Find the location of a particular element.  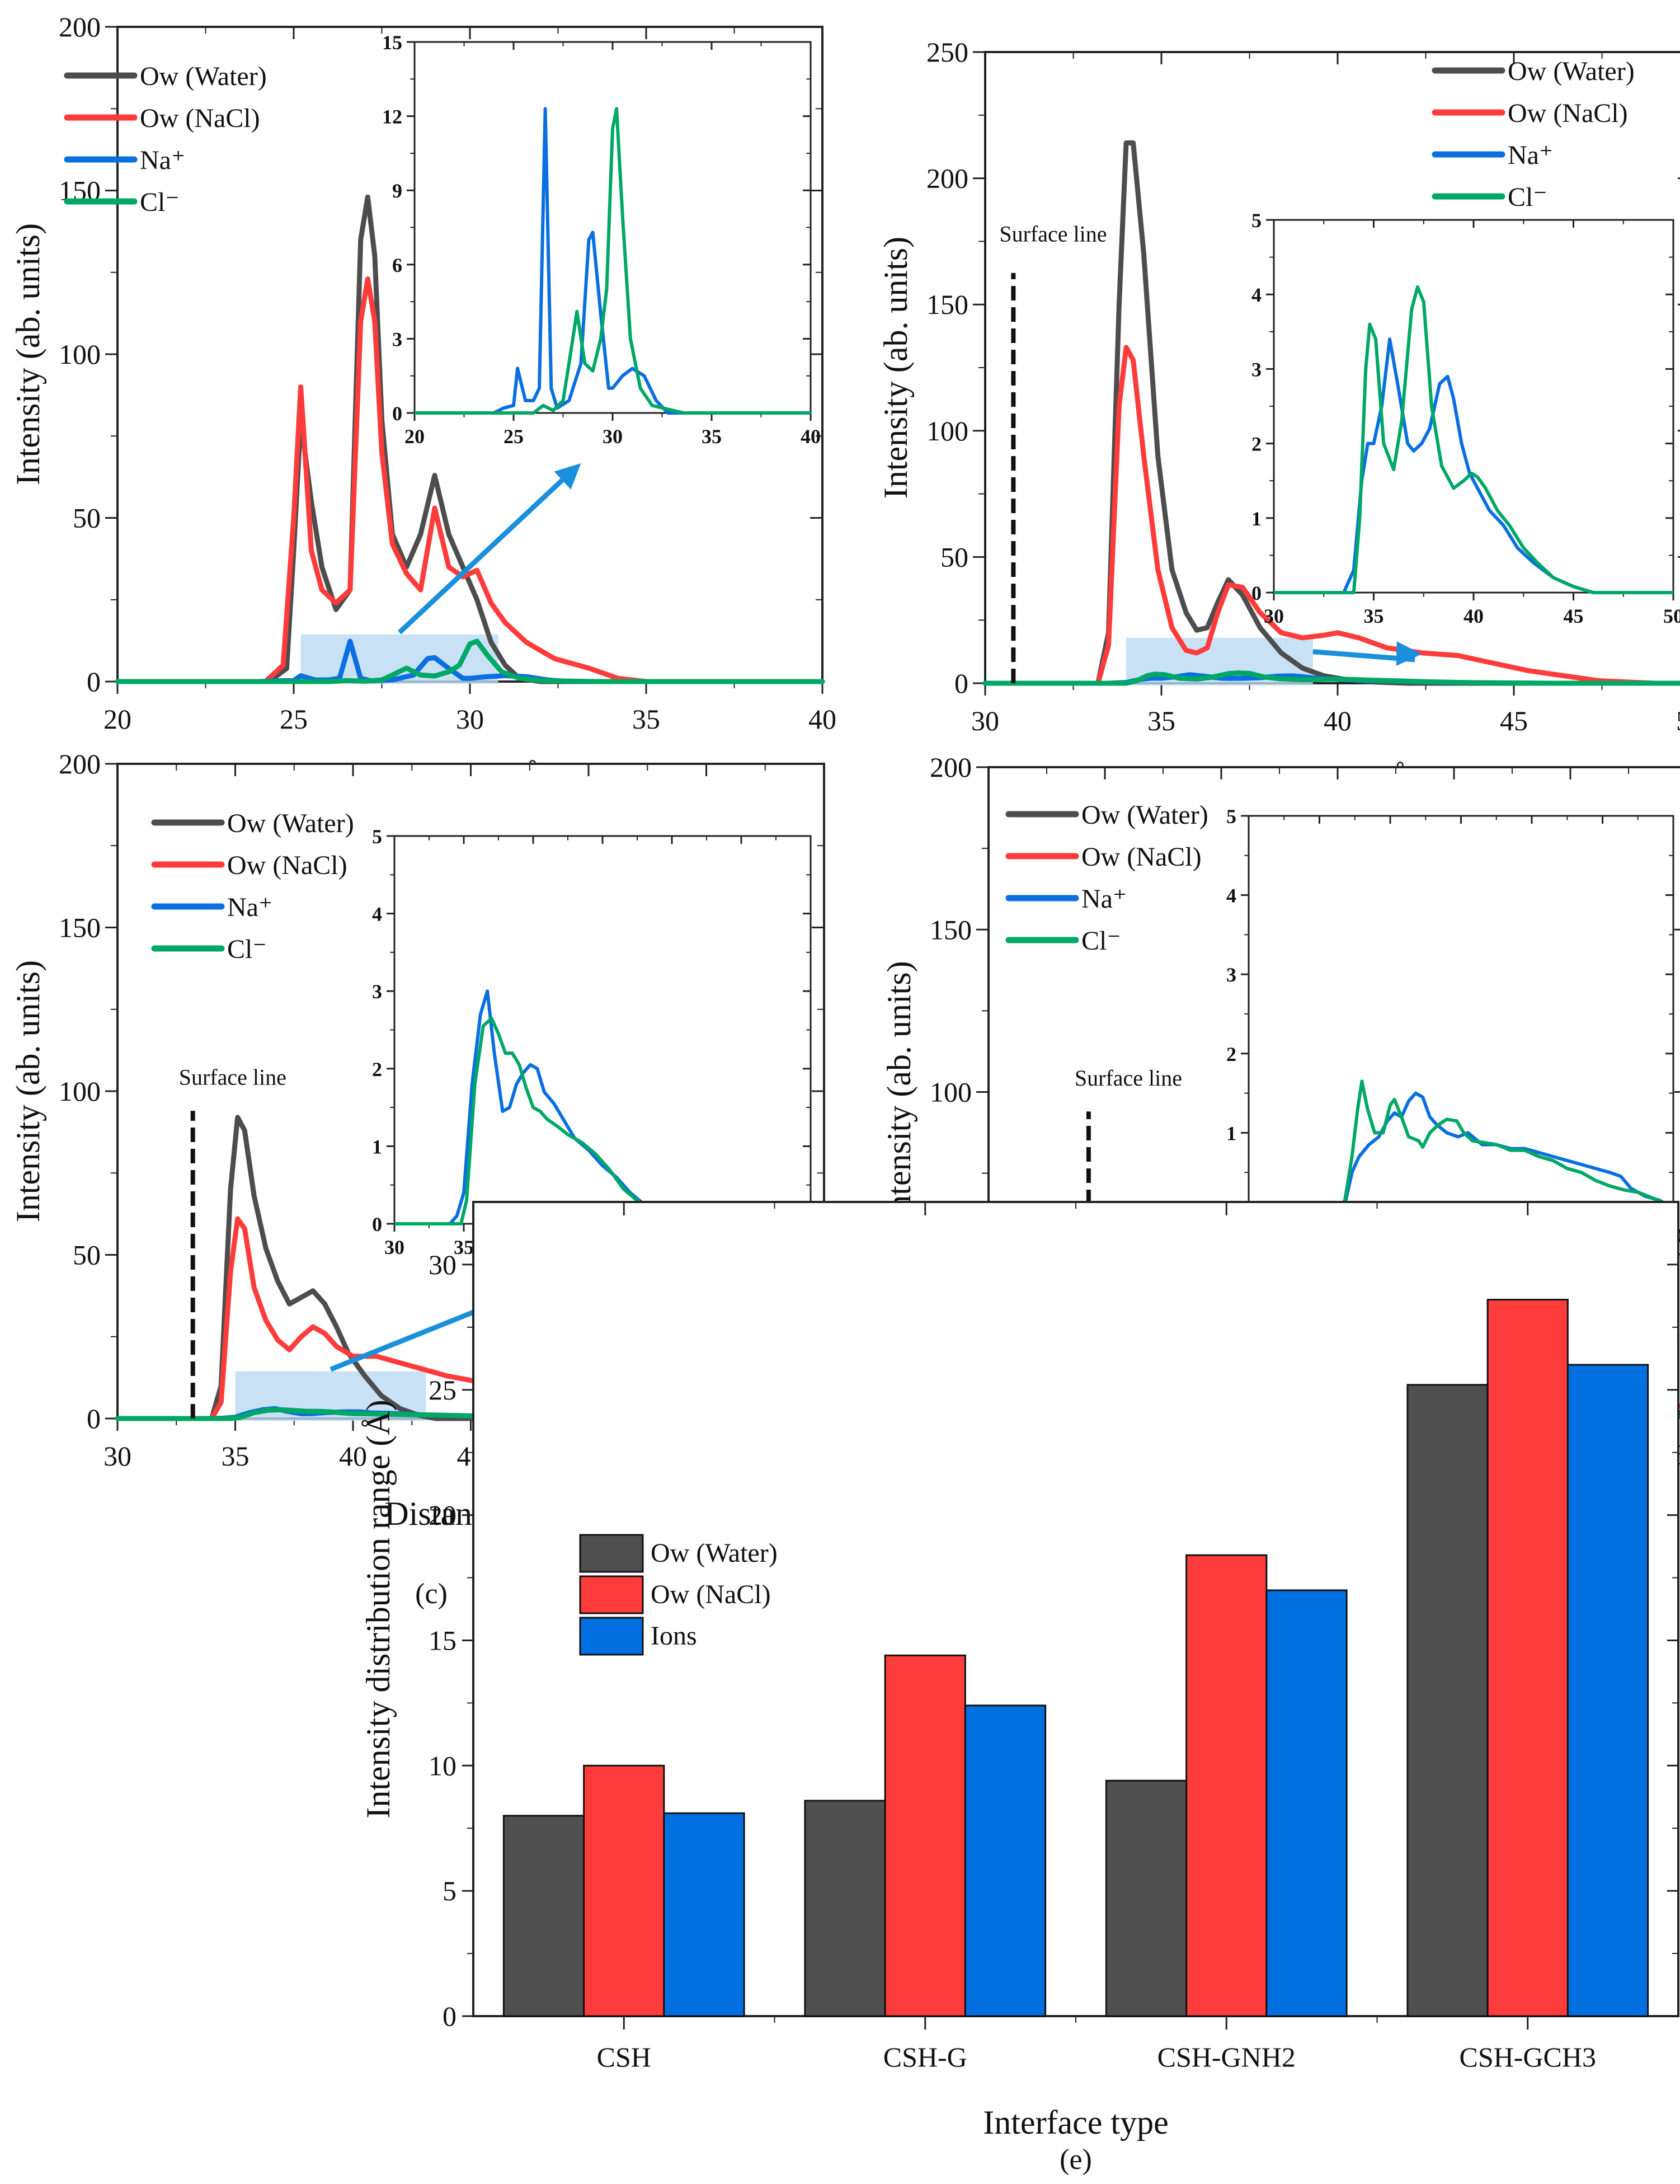

bar-y-tick-label: 10 is located at coordinates (443, 1765).